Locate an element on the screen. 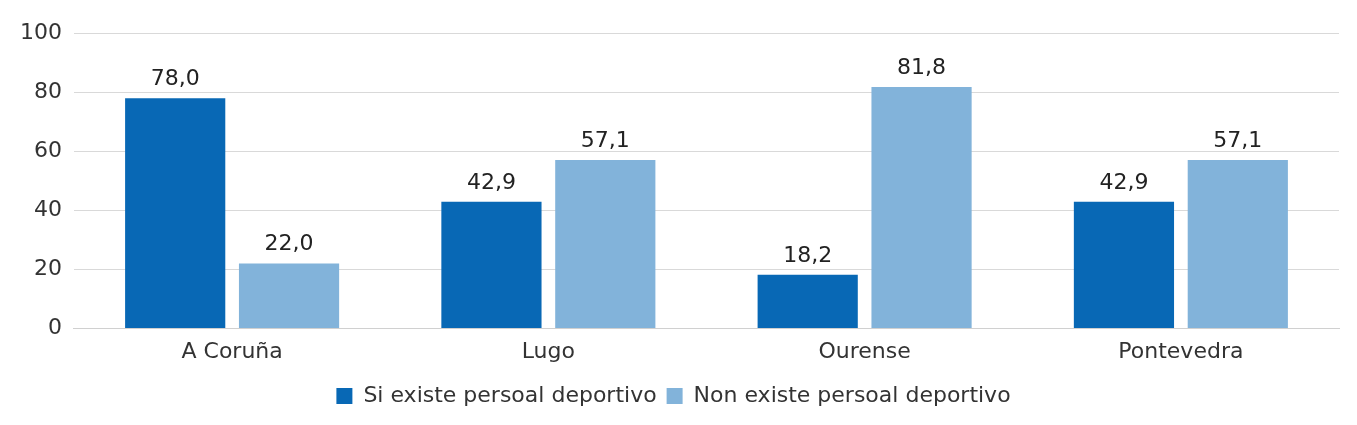  y-tick-label: 0 is located at coordinates (54, 327).